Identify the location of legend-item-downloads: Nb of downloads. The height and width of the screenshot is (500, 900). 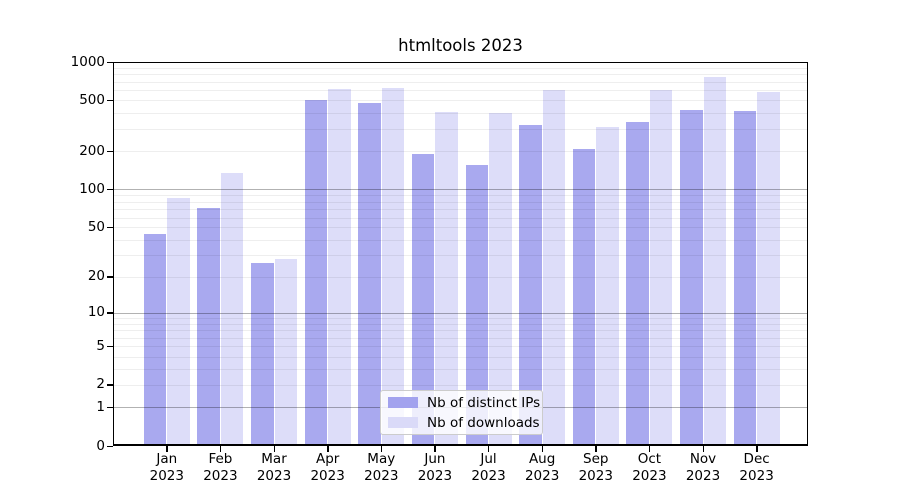
(464, 423).